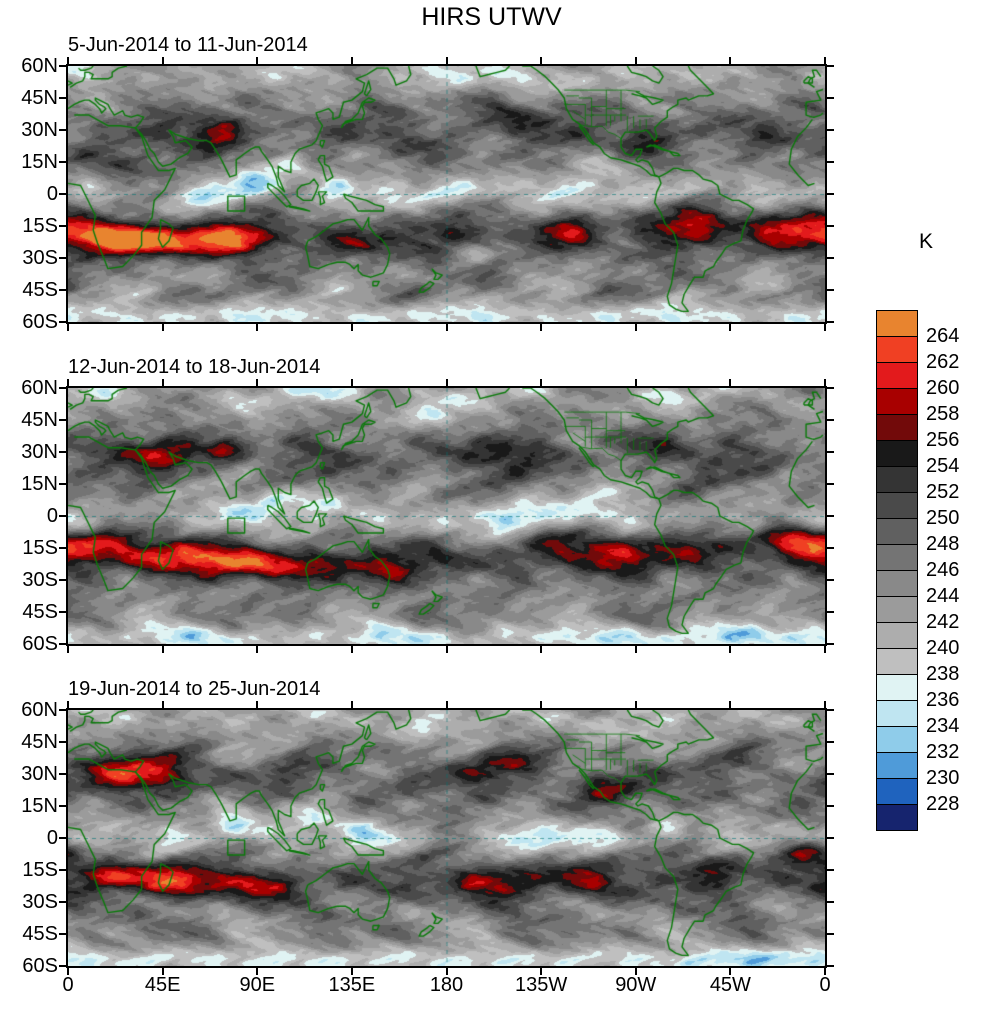 This screenshot has width=983, height=1014. I want to click on x-tick-label: 90W, so click(636, 985).